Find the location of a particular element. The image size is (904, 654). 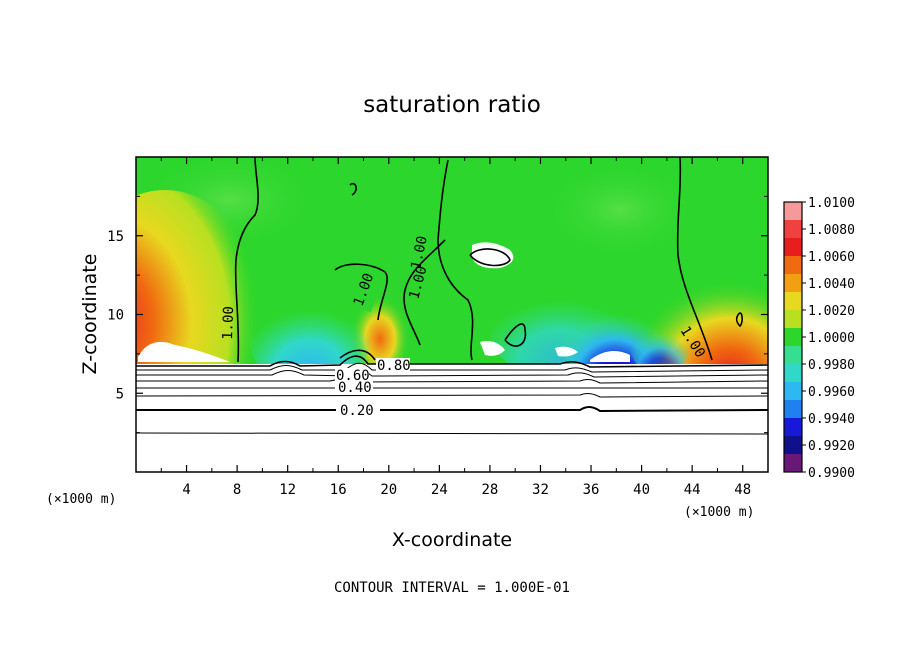

x-axis-label: X-coordinate is located at coordinates (452, 540).